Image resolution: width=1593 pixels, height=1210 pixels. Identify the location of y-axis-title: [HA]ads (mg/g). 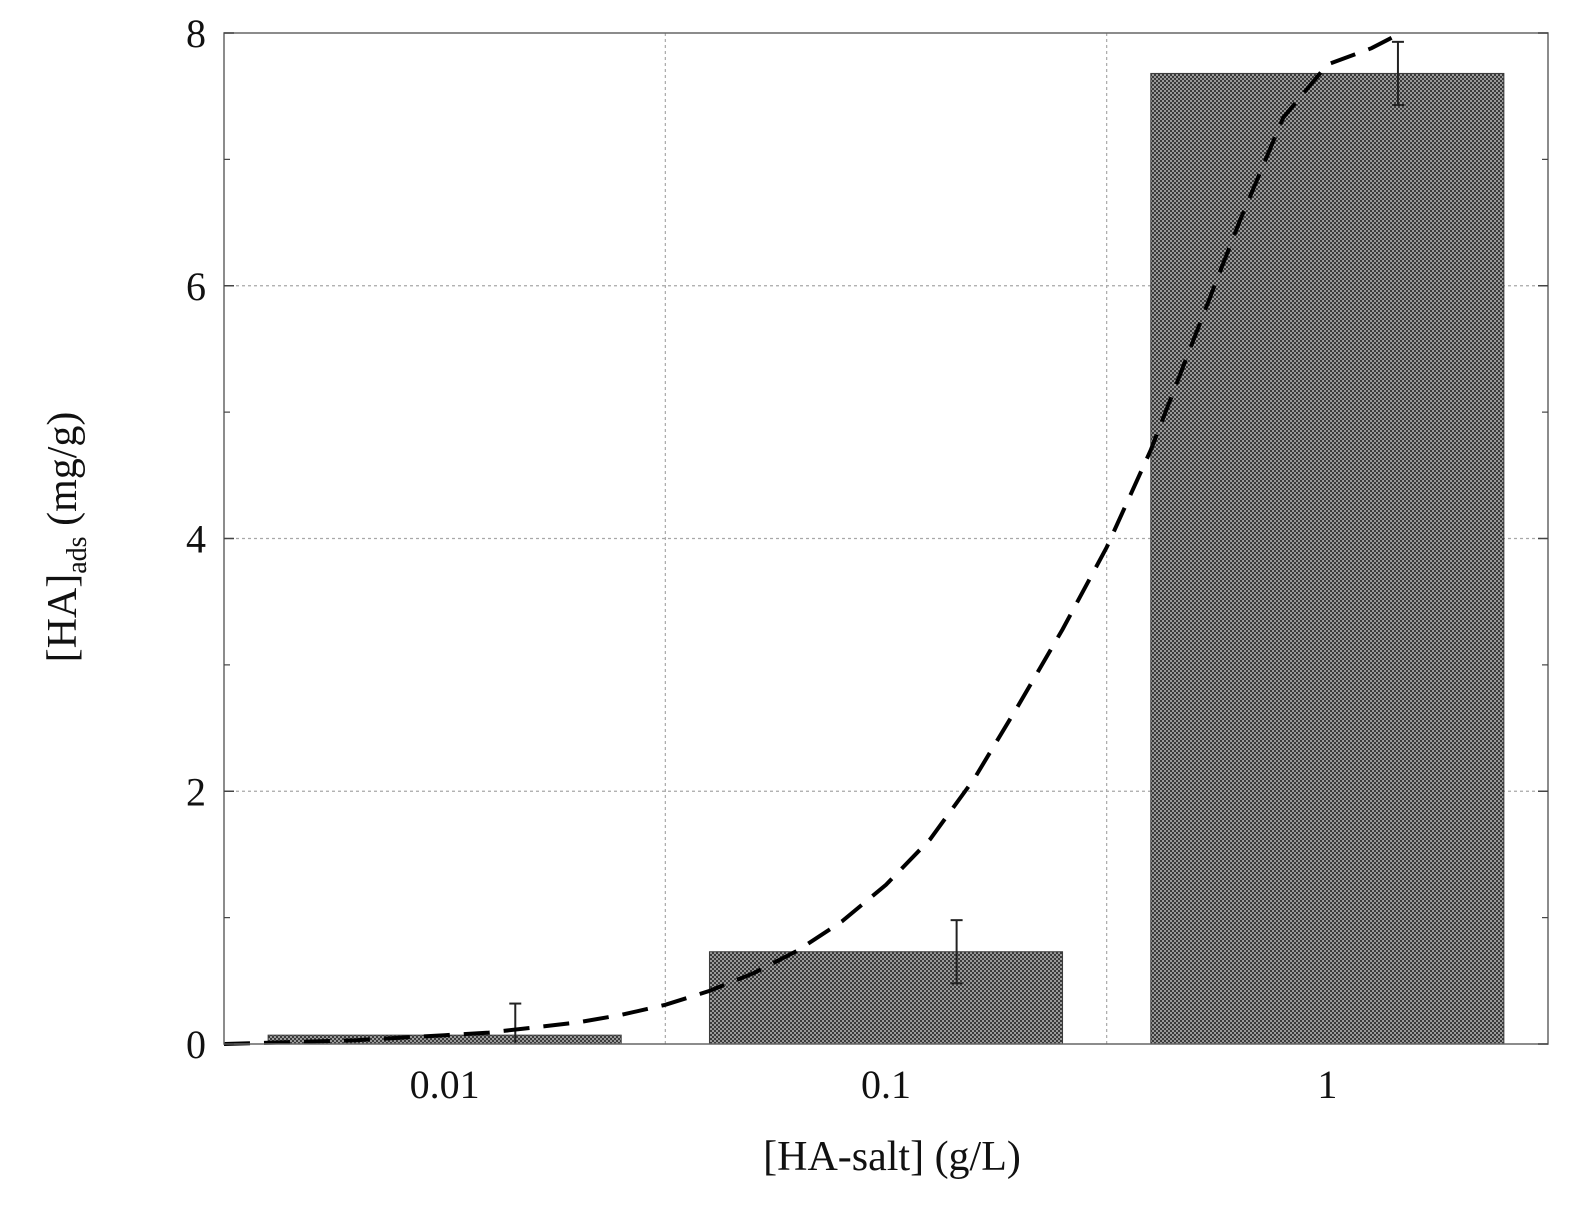
(66, 537).